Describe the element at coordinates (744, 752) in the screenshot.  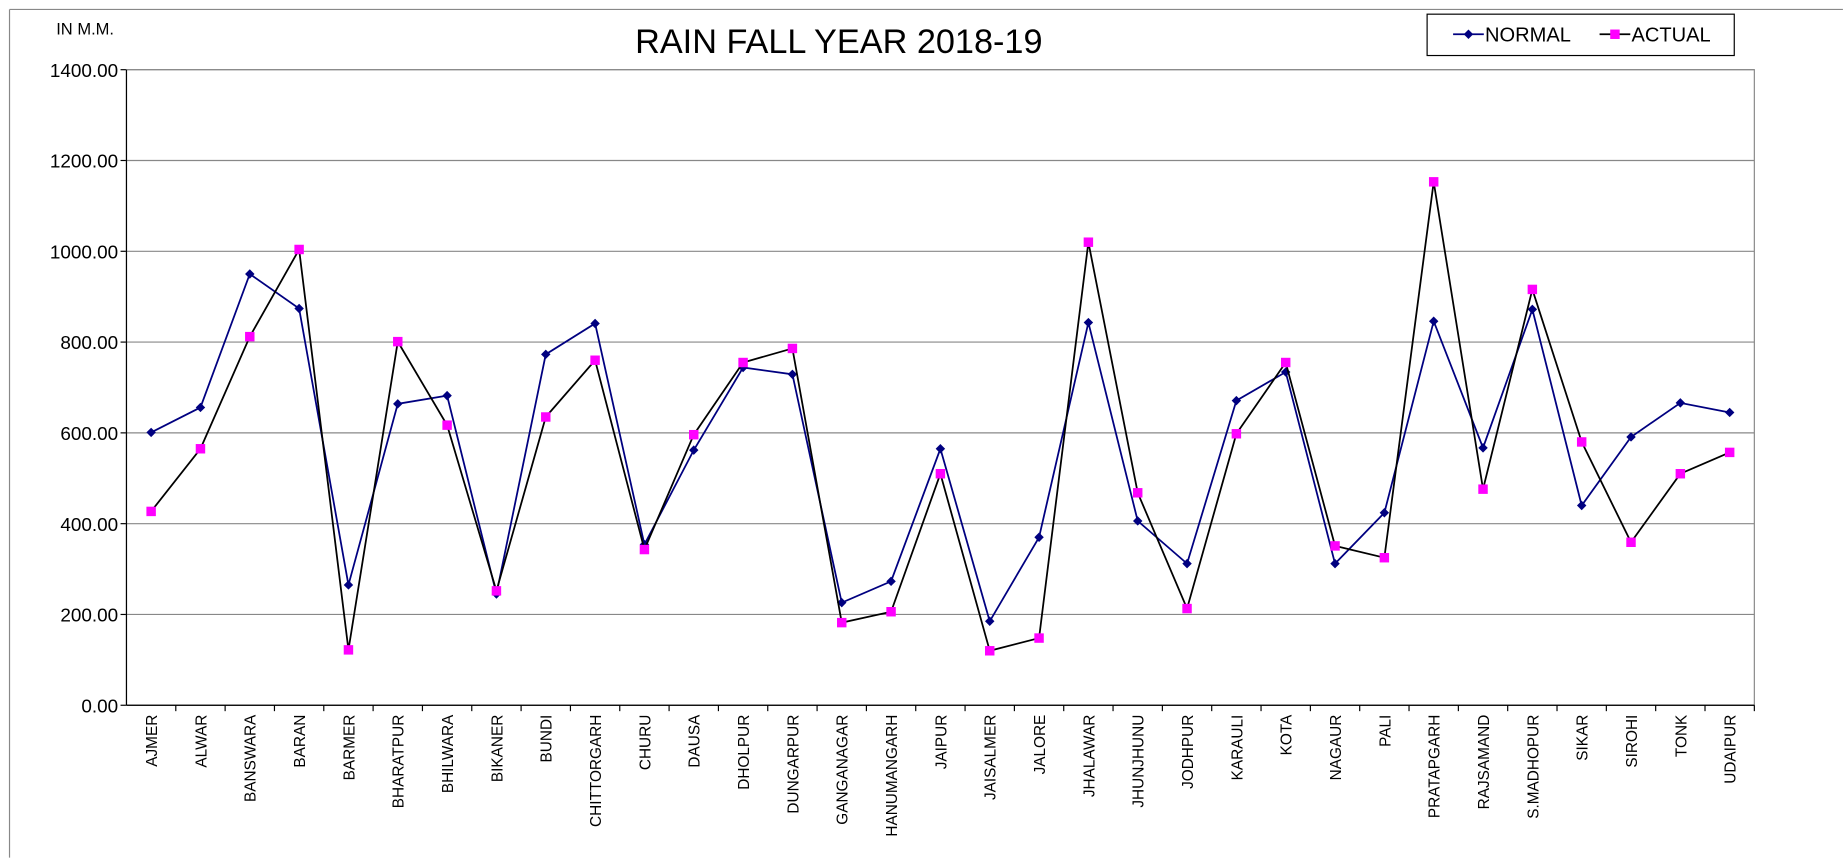
I see `x-tick-label: DHOLPUR` at that location.